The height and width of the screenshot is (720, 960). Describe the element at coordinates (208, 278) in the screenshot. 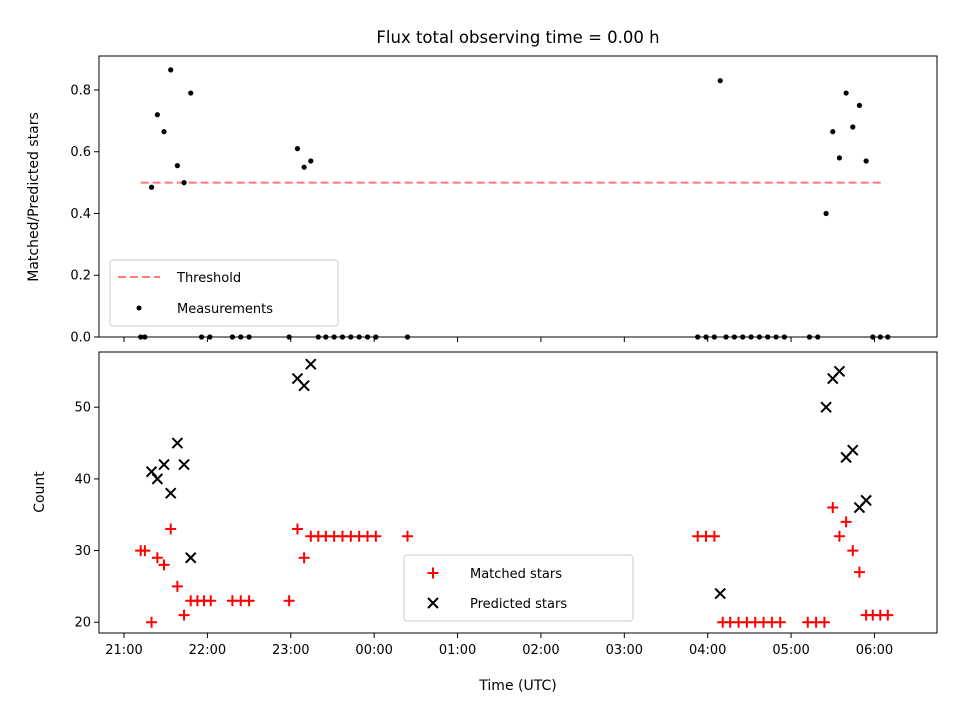

I see `legend-threshold-label: Threshold` at that location.